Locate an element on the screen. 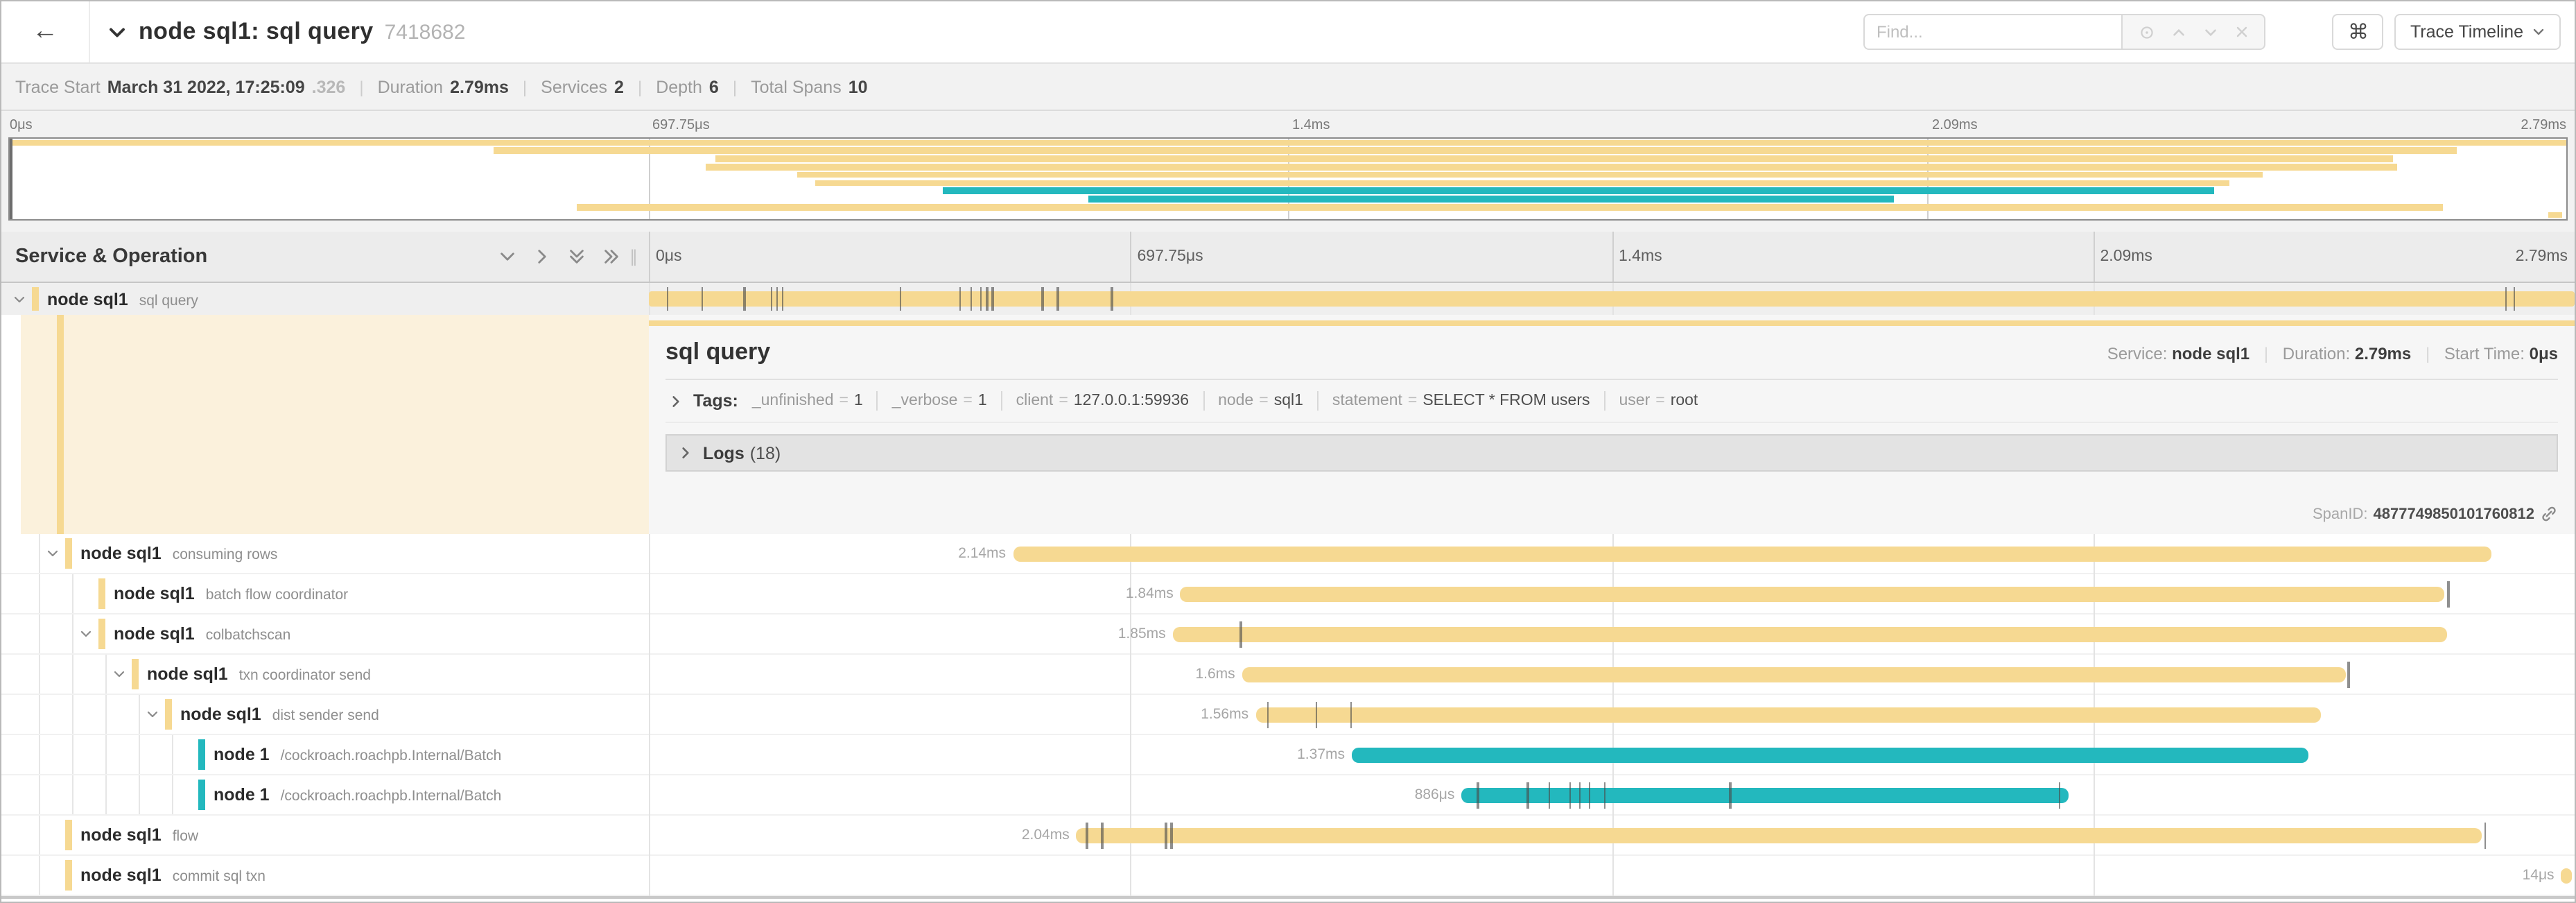  span-bar-cell is located at coordinates (1612, 299).